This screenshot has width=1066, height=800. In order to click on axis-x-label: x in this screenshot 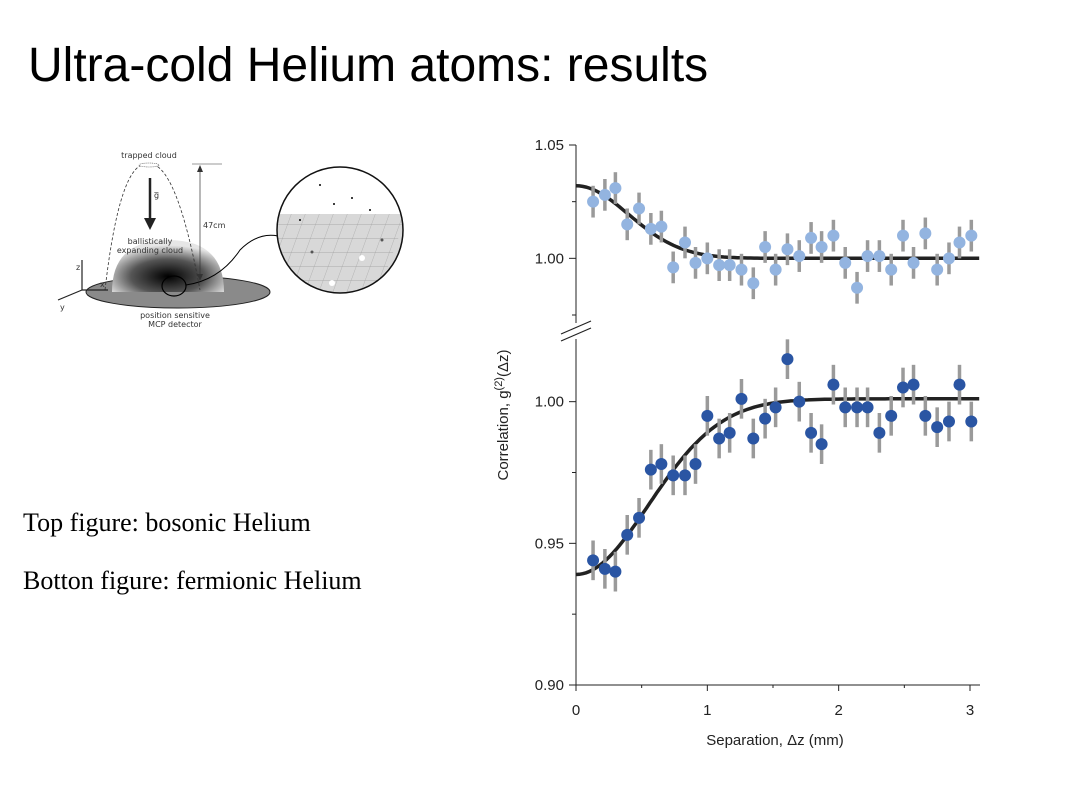, I will do `click(102, 284)`.